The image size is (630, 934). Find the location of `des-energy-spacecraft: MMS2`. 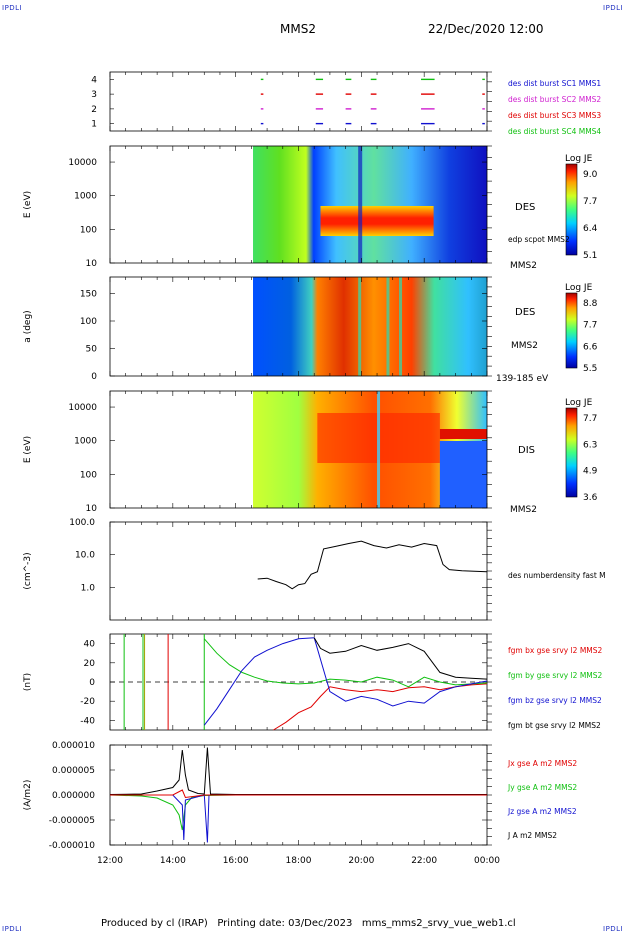

des-energy-spacecraft: MMS2 is located at coordinates (523, 266).